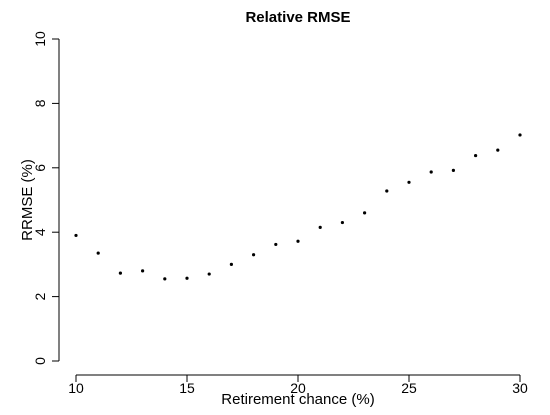  I want to click on y-tick-label: 6, so click(40, 168).